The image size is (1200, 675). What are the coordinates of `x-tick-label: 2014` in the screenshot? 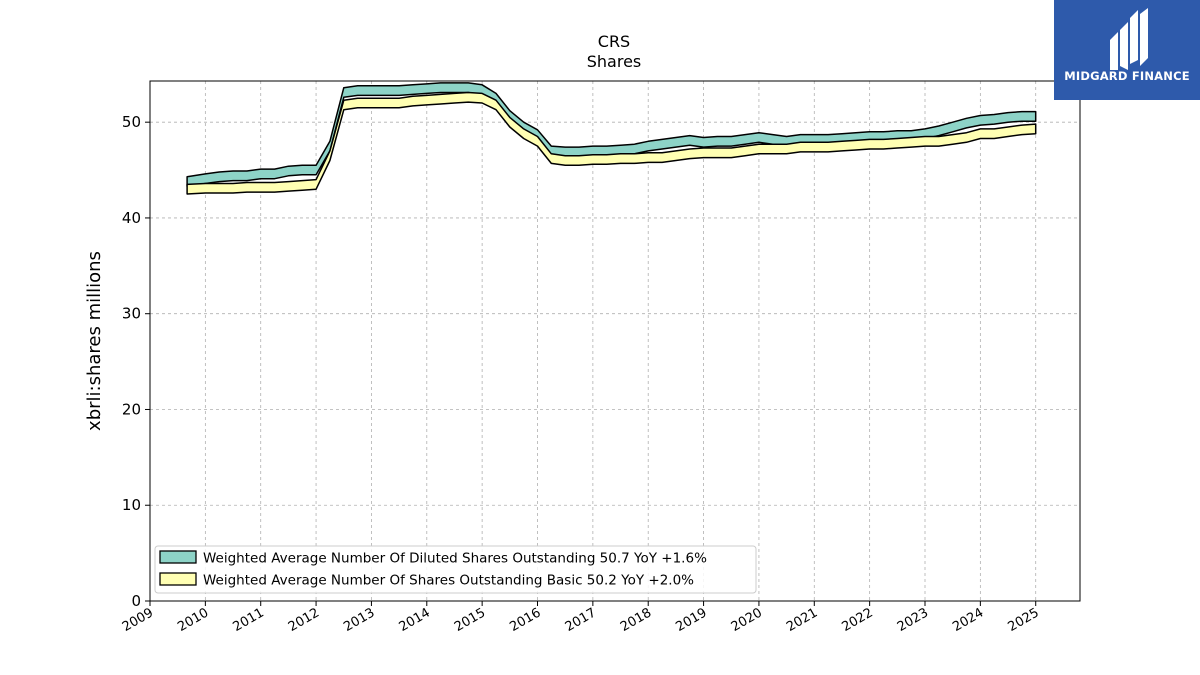 It's located at (415, 620).